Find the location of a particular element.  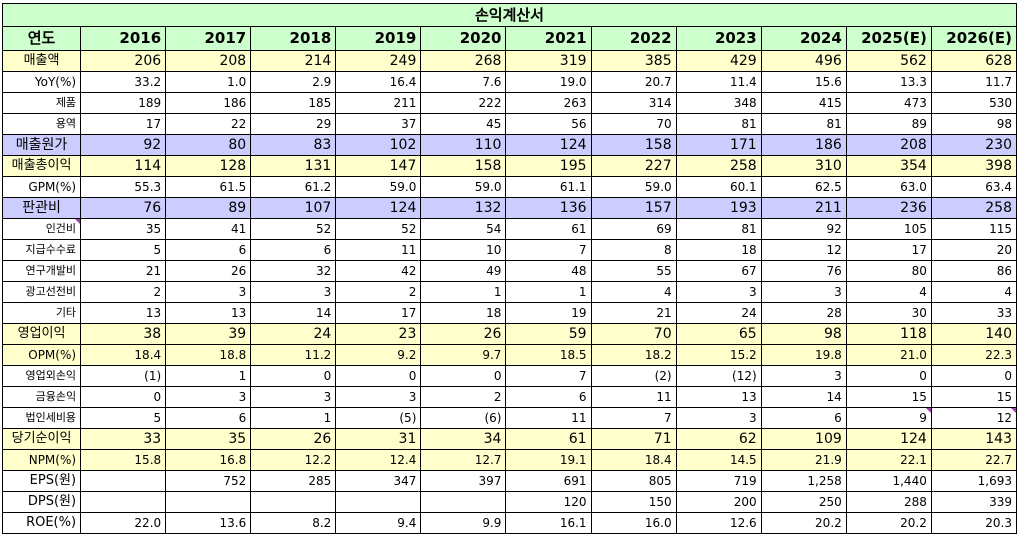

value-cell: 22.3 is located at coordinates (974, 355).